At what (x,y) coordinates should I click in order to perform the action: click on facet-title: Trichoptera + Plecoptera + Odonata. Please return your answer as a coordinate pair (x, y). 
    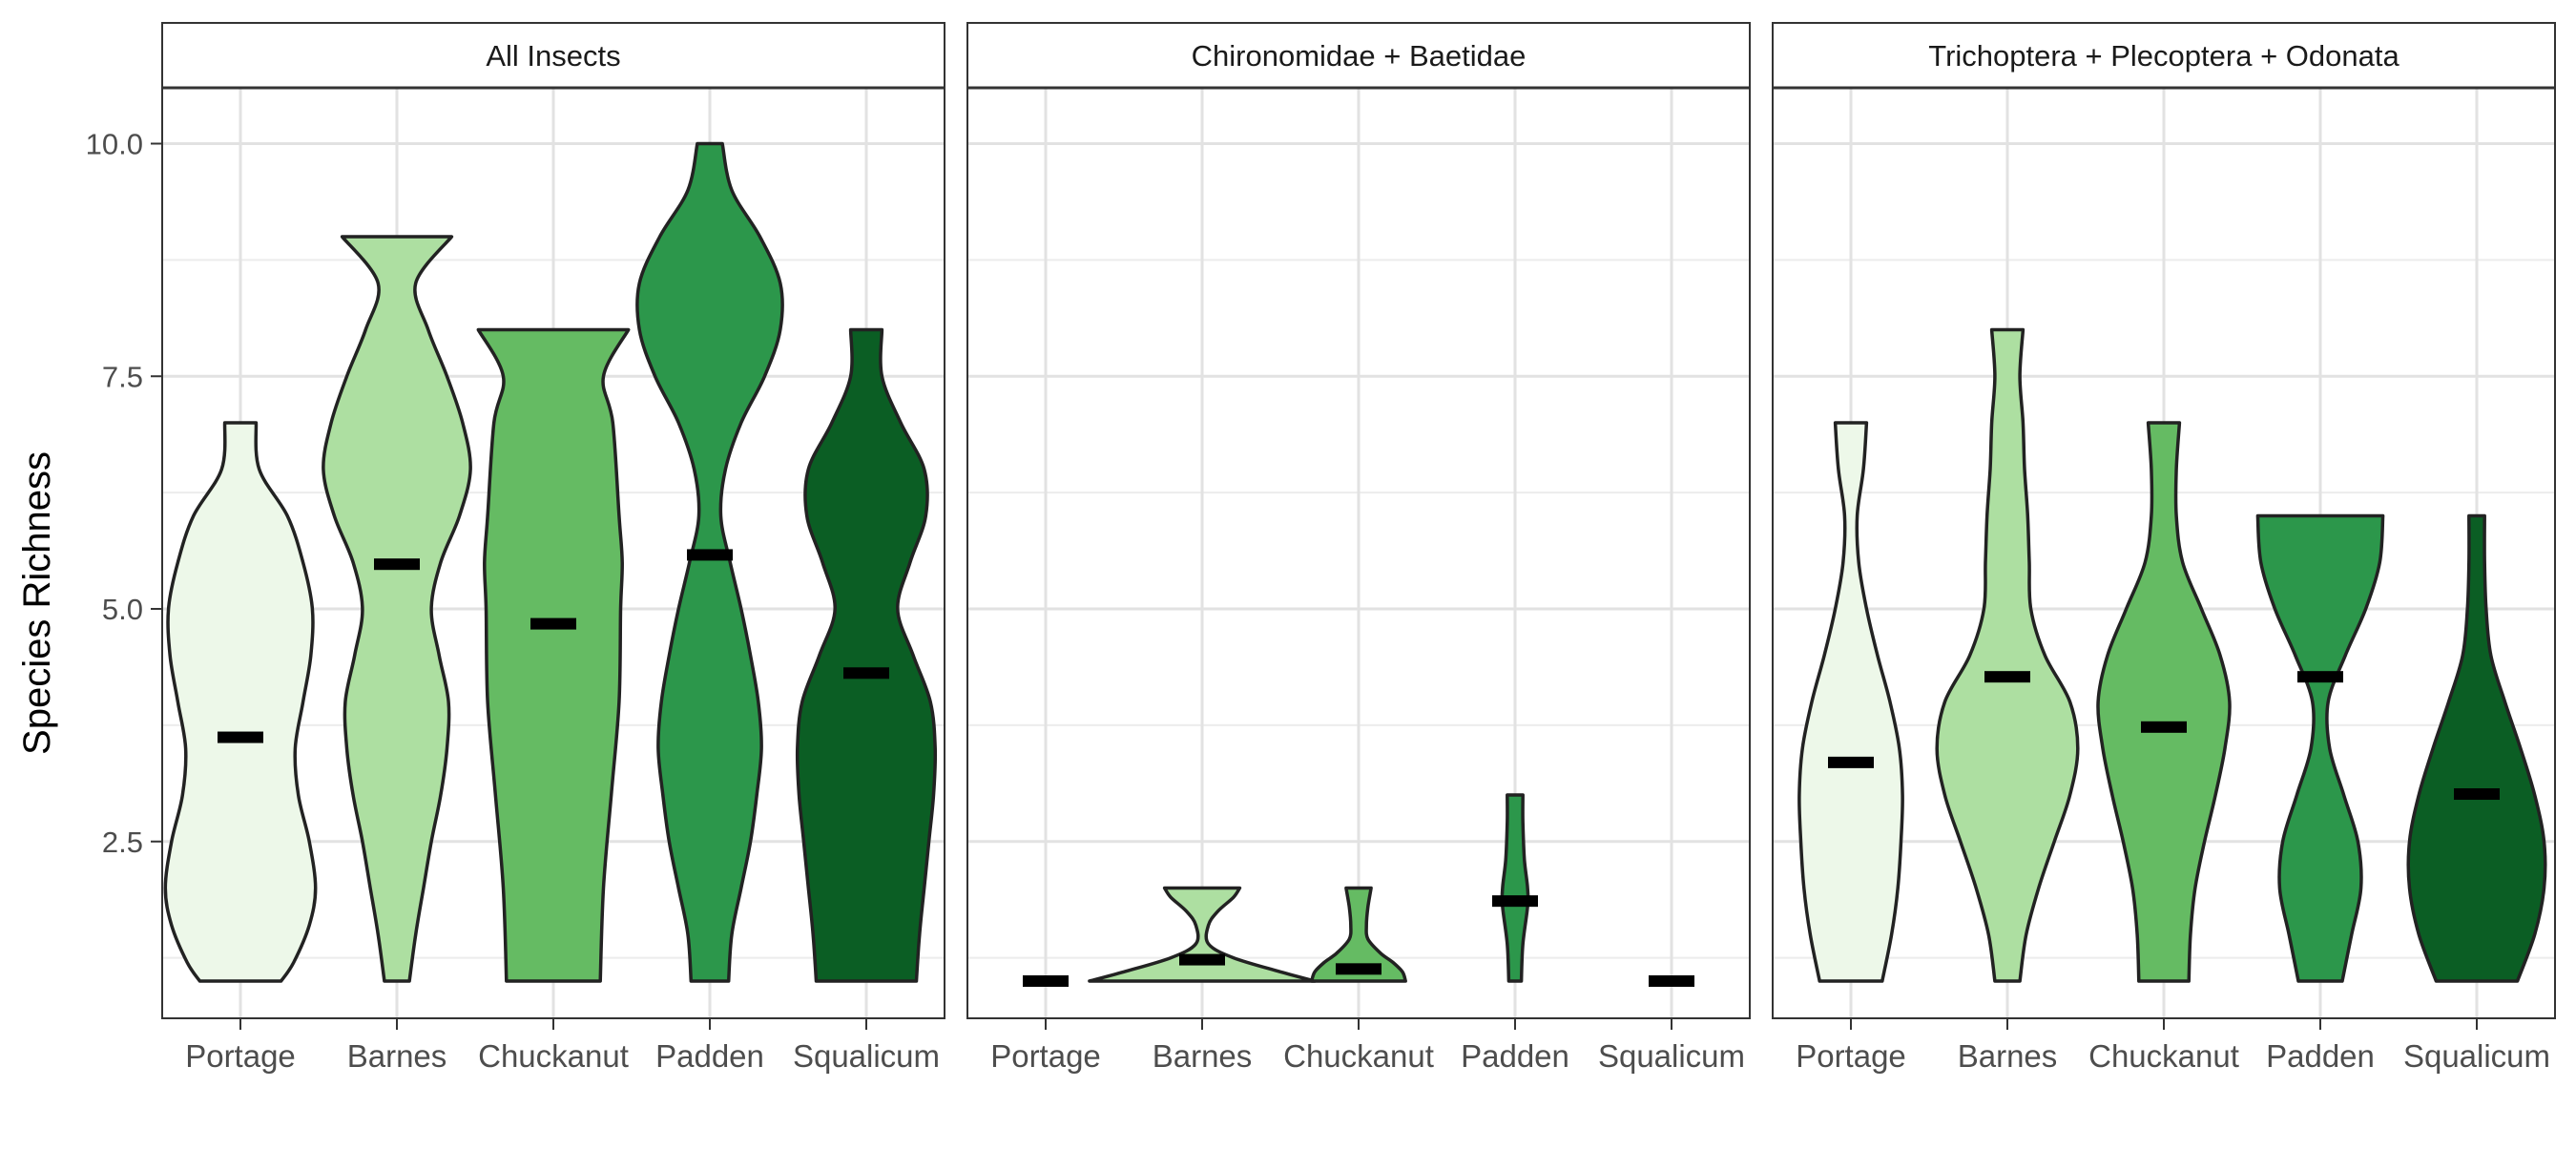
    Looking at the image, I should click on (2163, 56).